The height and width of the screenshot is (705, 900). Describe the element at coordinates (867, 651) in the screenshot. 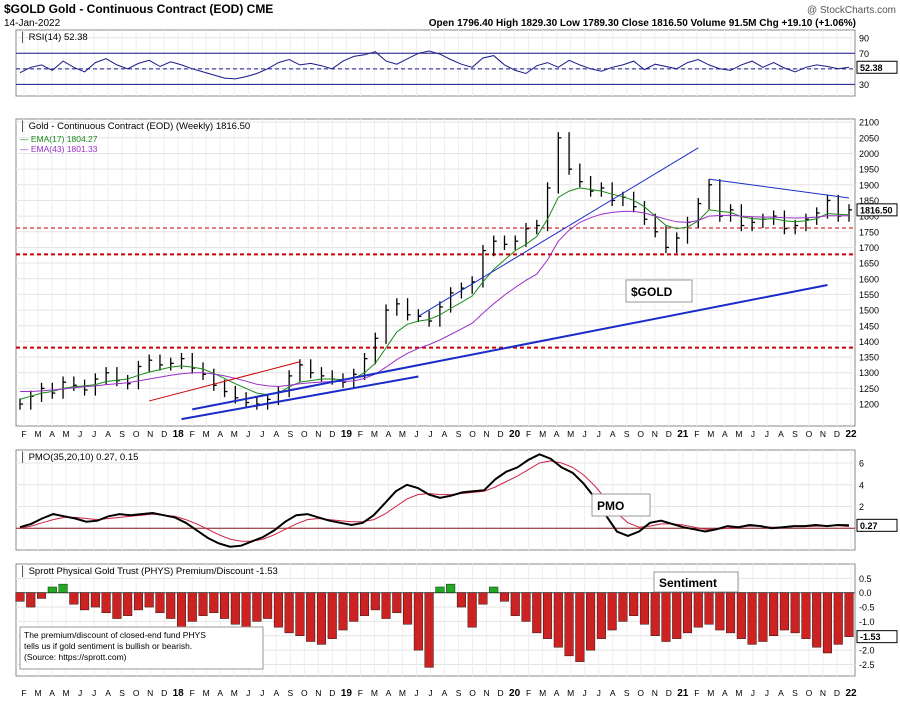

I see `y-tick-label: -2.0` at that location.